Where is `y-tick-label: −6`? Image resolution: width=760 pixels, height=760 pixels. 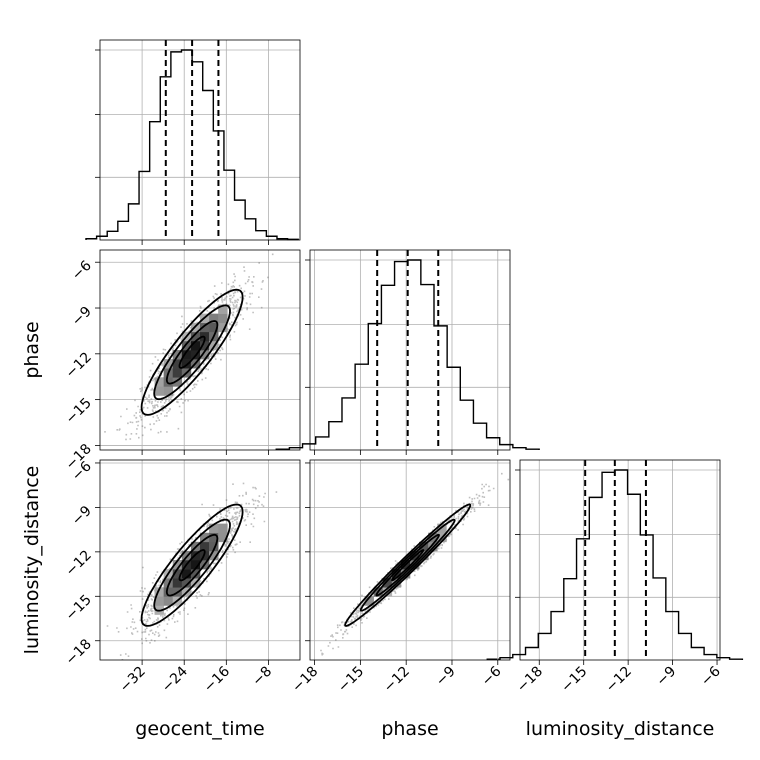 y-tick-label: −6 is located at coordinates (82, 271).